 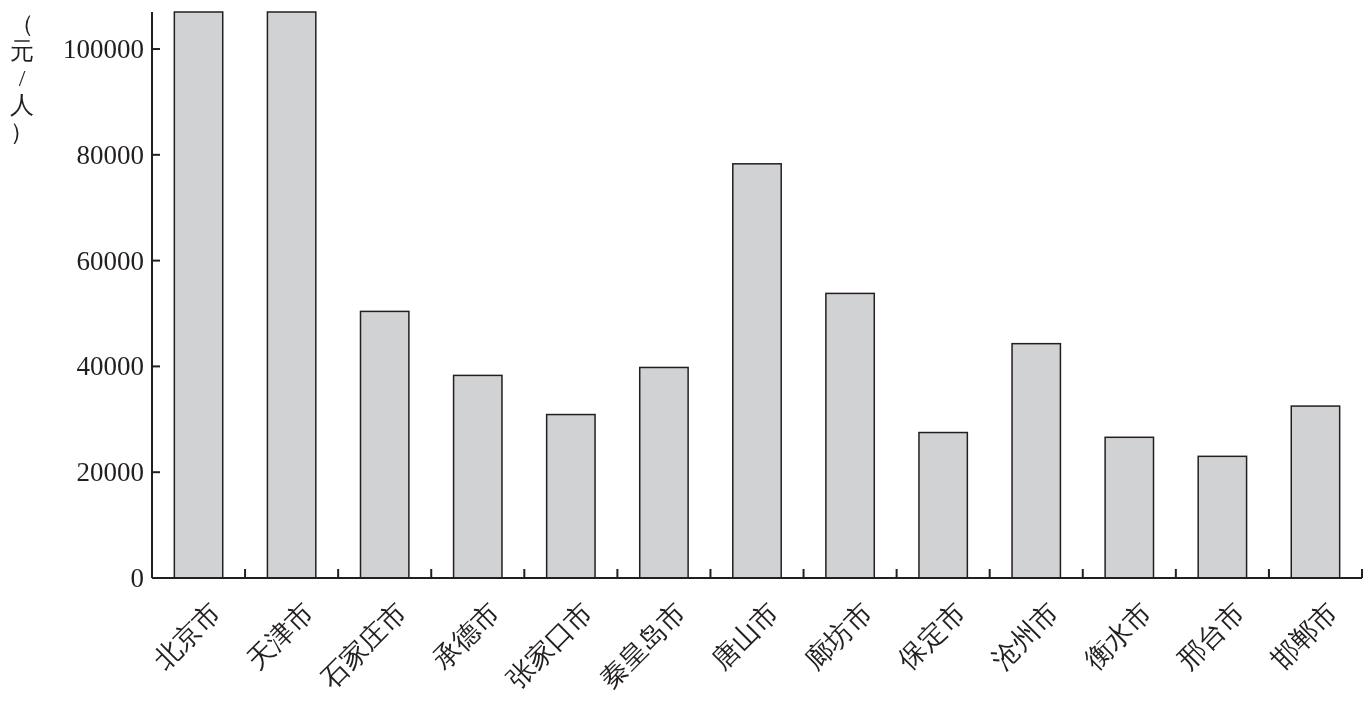 I want to click on y-tick-label: 60000, so click(x=110, y=260).